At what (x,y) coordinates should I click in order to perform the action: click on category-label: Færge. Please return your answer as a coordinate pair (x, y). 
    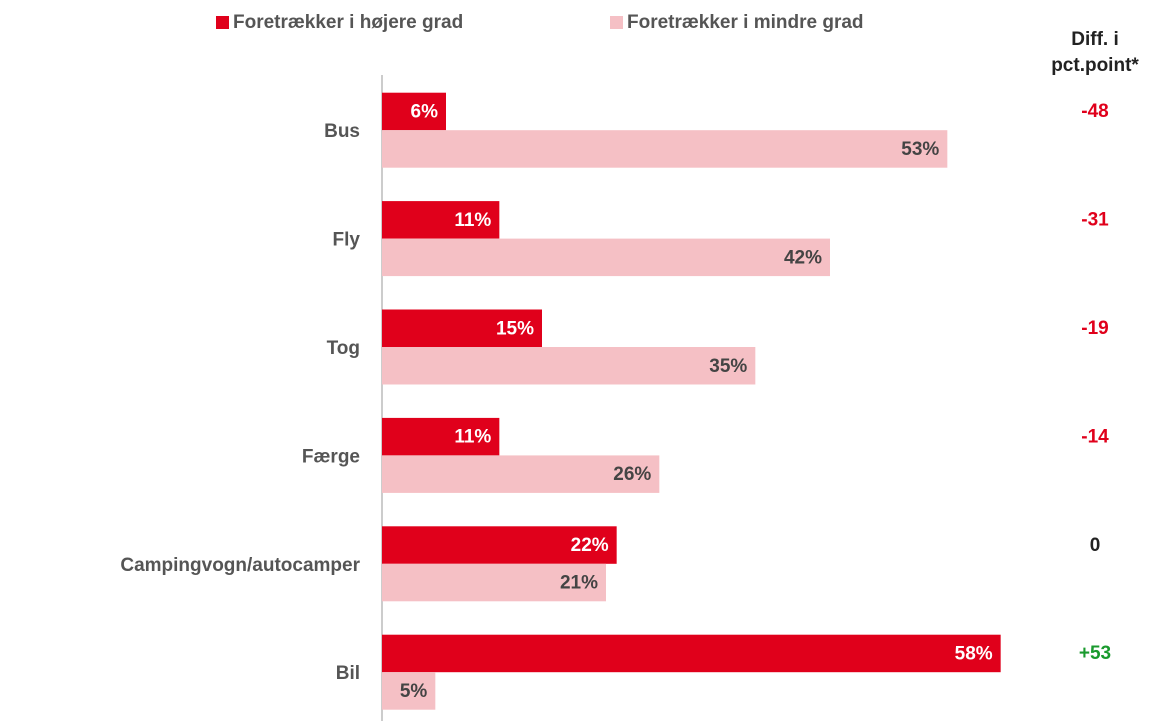
    Looking at the image, I should click on (331, 456).